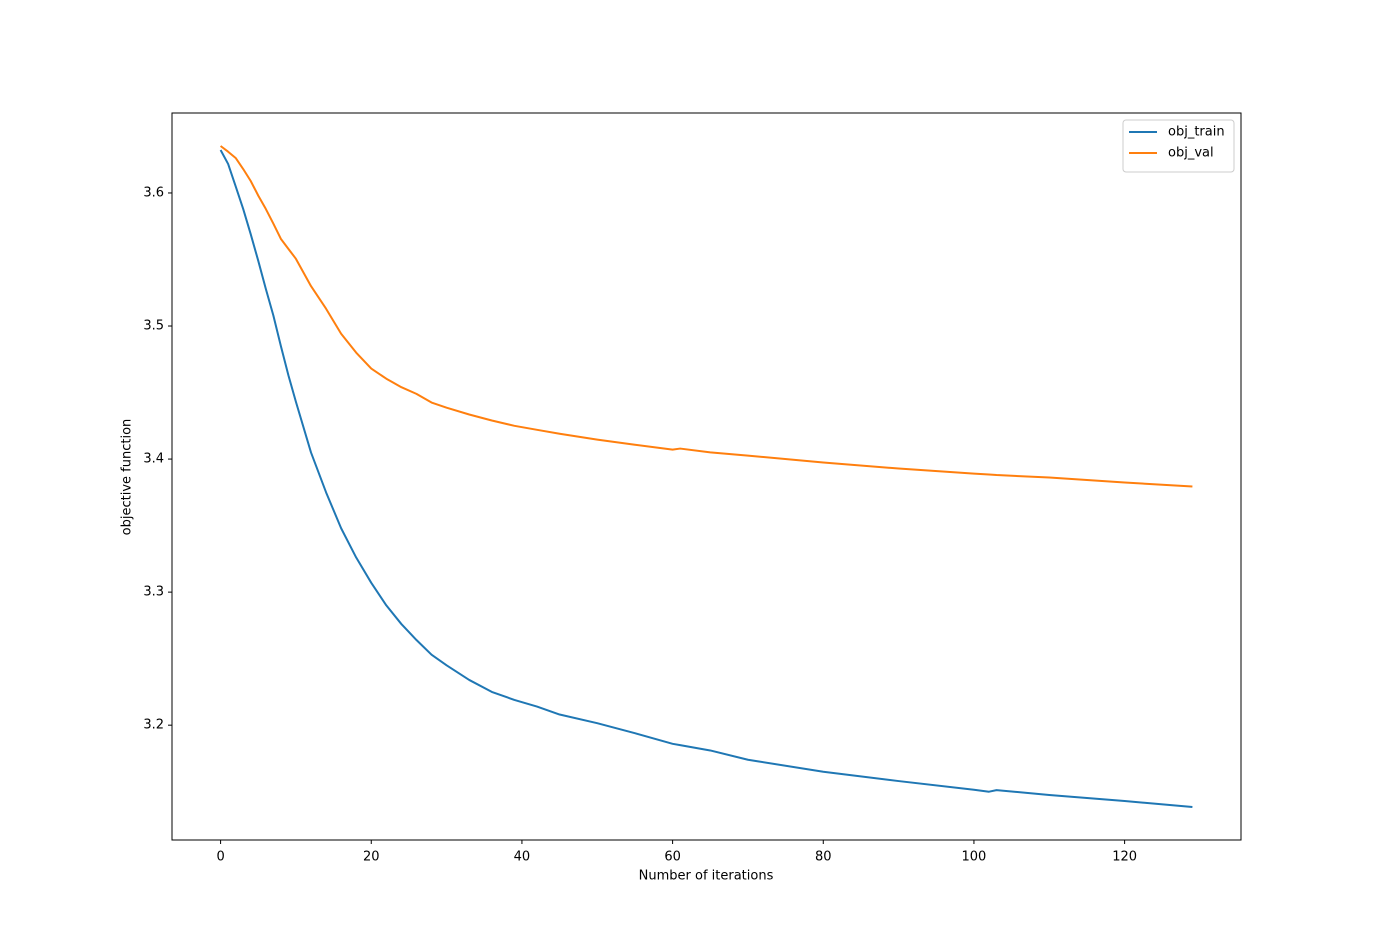  Describe the element at coordinates (1191, 153) in the screenshot. I see `legend-label: obj_val` at that location.